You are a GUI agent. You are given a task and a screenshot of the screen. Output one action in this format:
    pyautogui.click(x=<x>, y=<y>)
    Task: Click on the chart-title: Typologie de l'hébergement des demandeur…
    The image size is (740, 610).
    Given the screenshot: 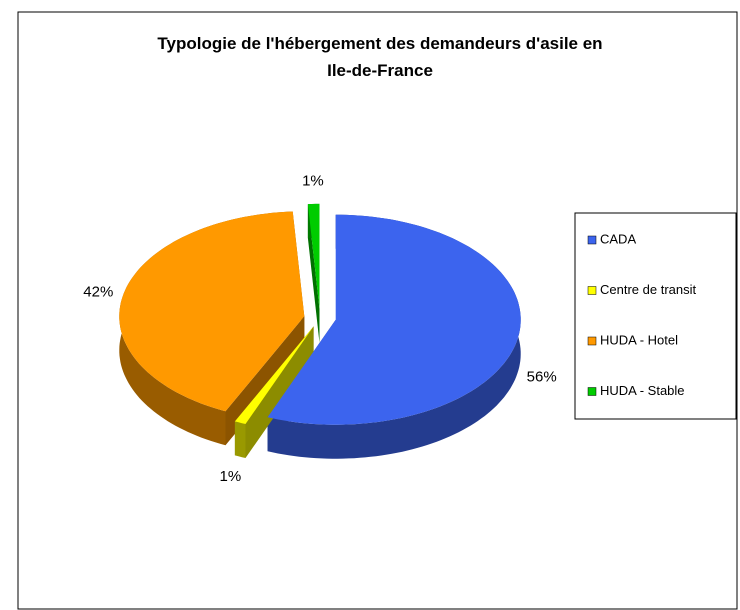 What is the action you would take?
    pyautogui.click(x=379, y=57)
    